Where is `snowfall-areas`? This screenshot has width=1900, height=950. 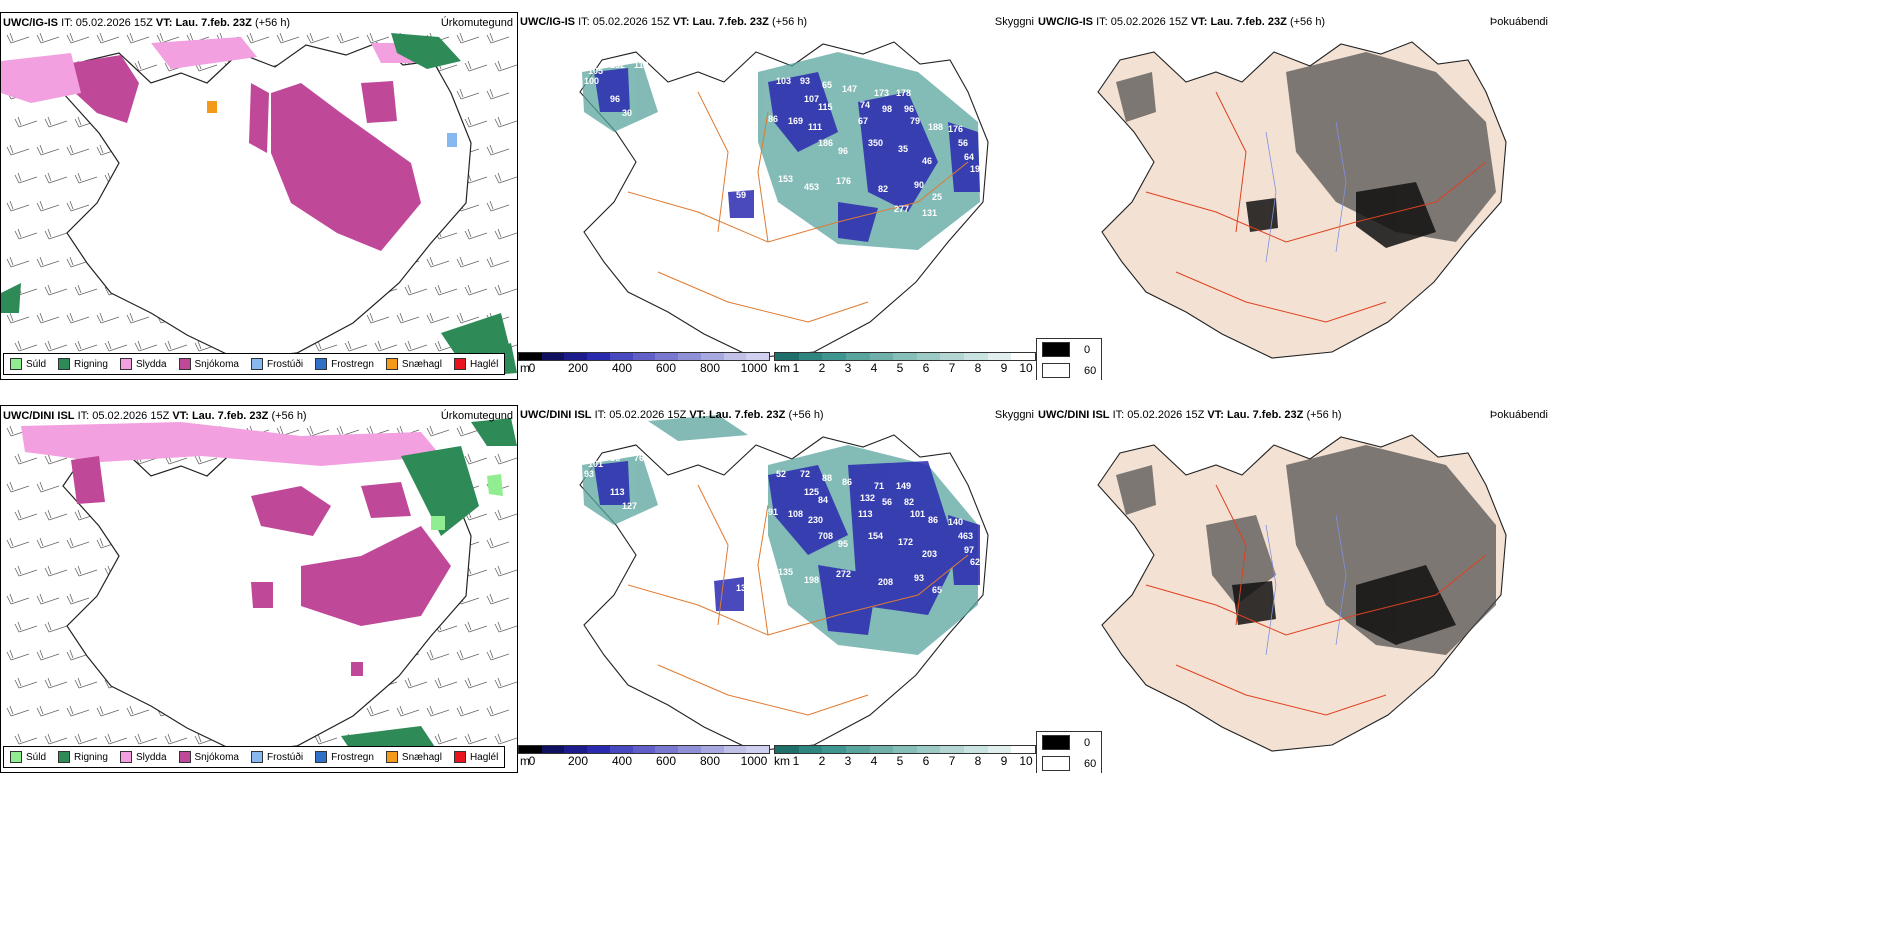 snowfall-areas is located at coordinates (261, 566).